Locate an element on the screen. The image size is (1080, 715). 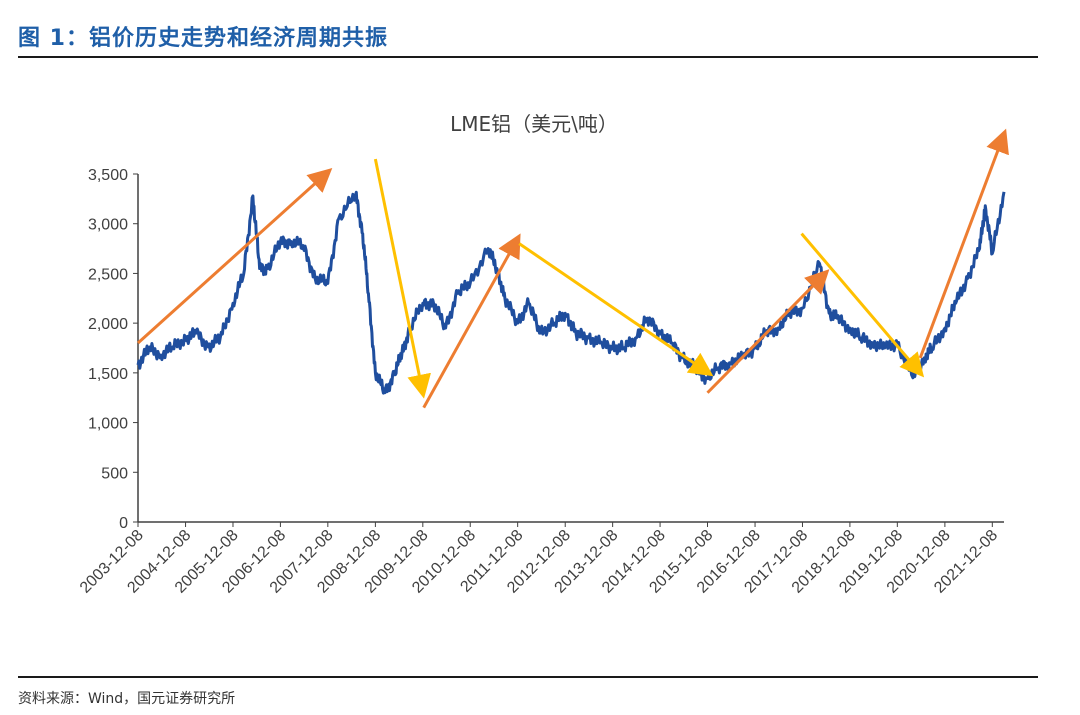
figure-title: 图 1：铝价历史走势和经济周期共振 is located at coordinates (203, 38).